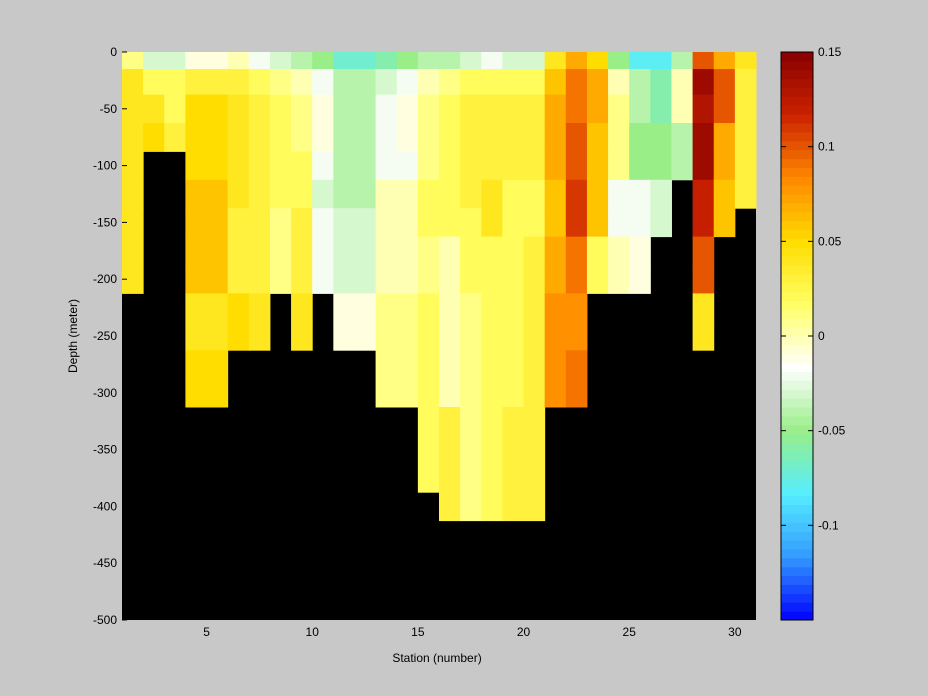 This screenshot has height=696, width=928. What do you see at coordinates (418, 632) in the screenshot?
I see `x-tick-label: 15` at bounding box center [418, 632].